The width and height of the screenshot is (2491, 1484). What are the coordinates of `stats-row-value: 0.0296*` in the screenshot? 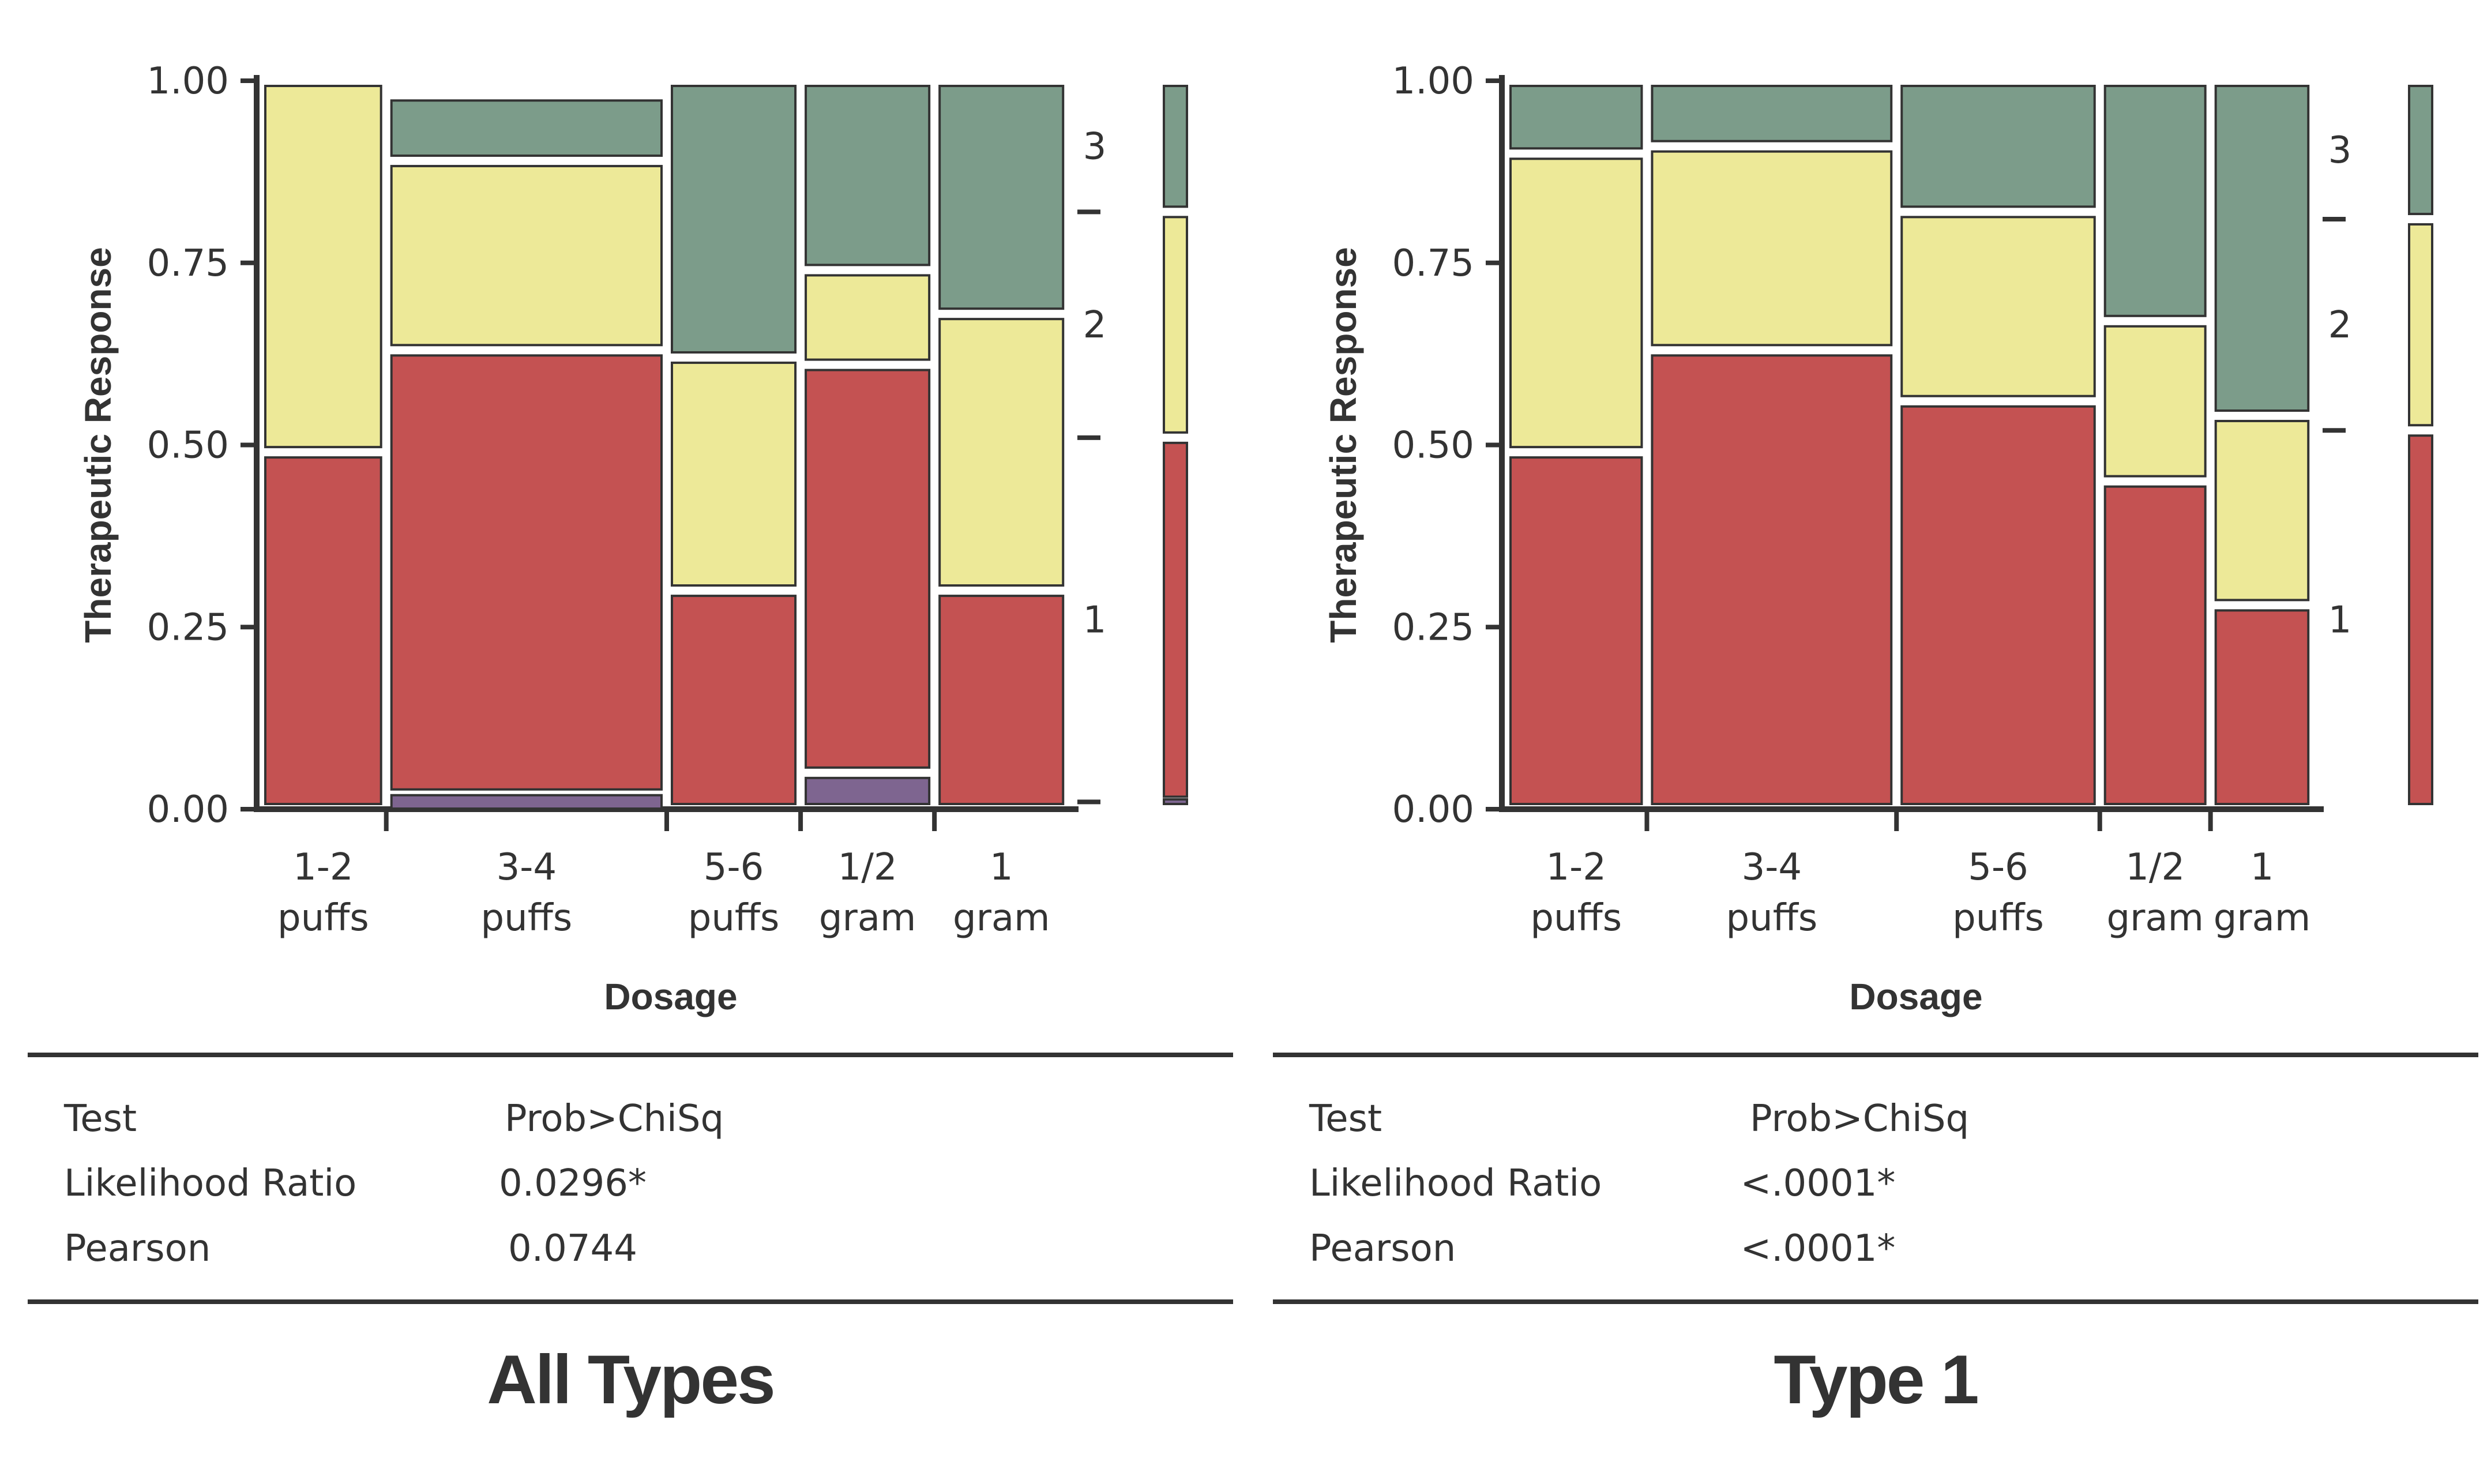 It's located at (573, 1183).